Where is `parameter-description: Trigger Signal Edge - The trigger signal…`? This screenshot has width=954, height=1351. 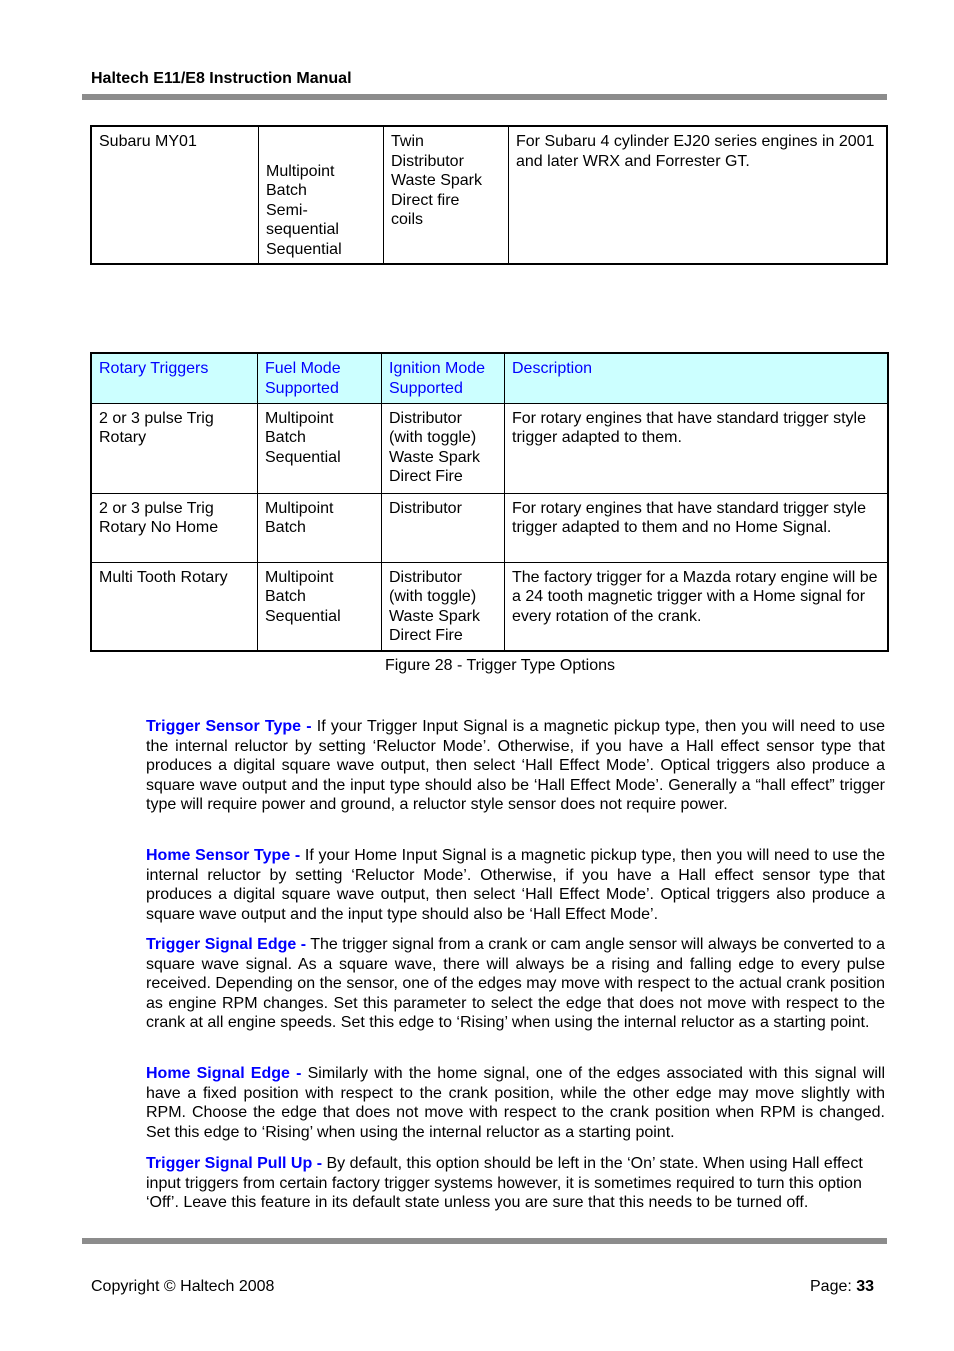 parameter-description: Trigger Signal Edge - The trigger signal… is located at coordinates (515, 984).